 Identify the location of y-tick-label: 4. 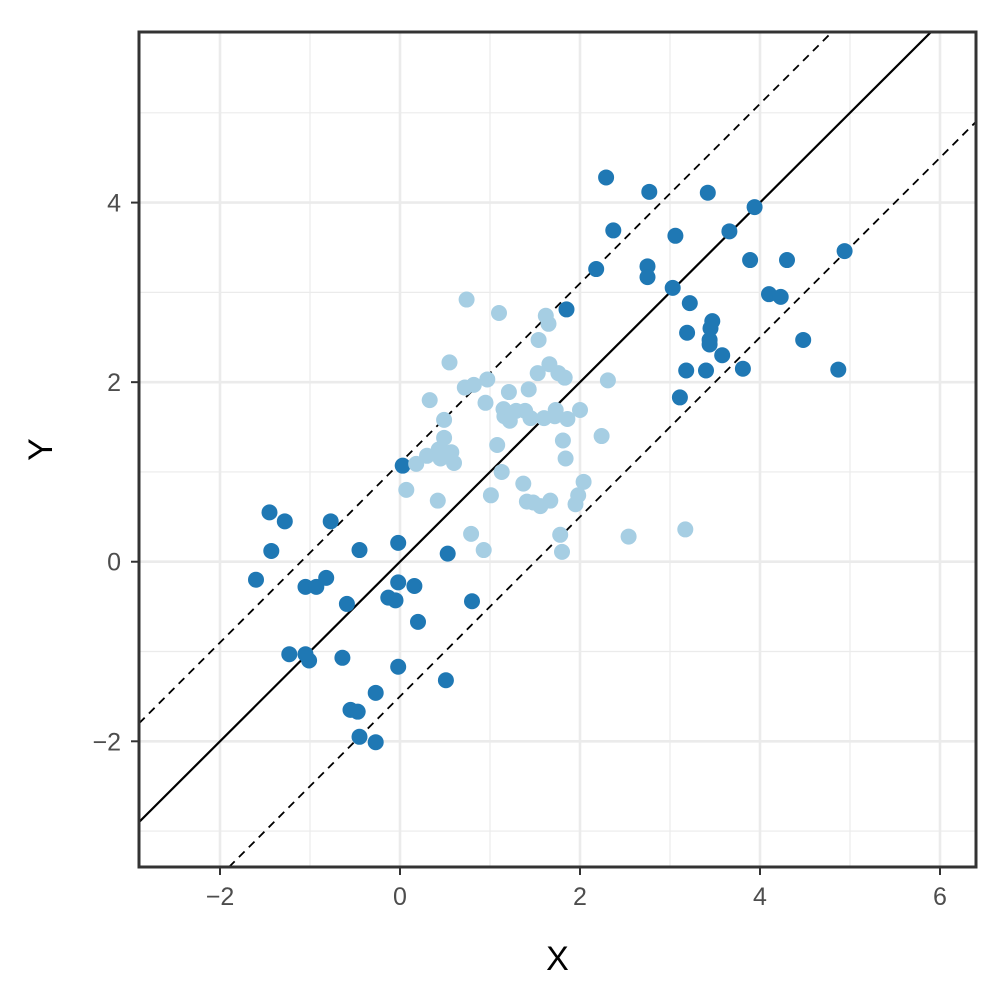
(114, 204).